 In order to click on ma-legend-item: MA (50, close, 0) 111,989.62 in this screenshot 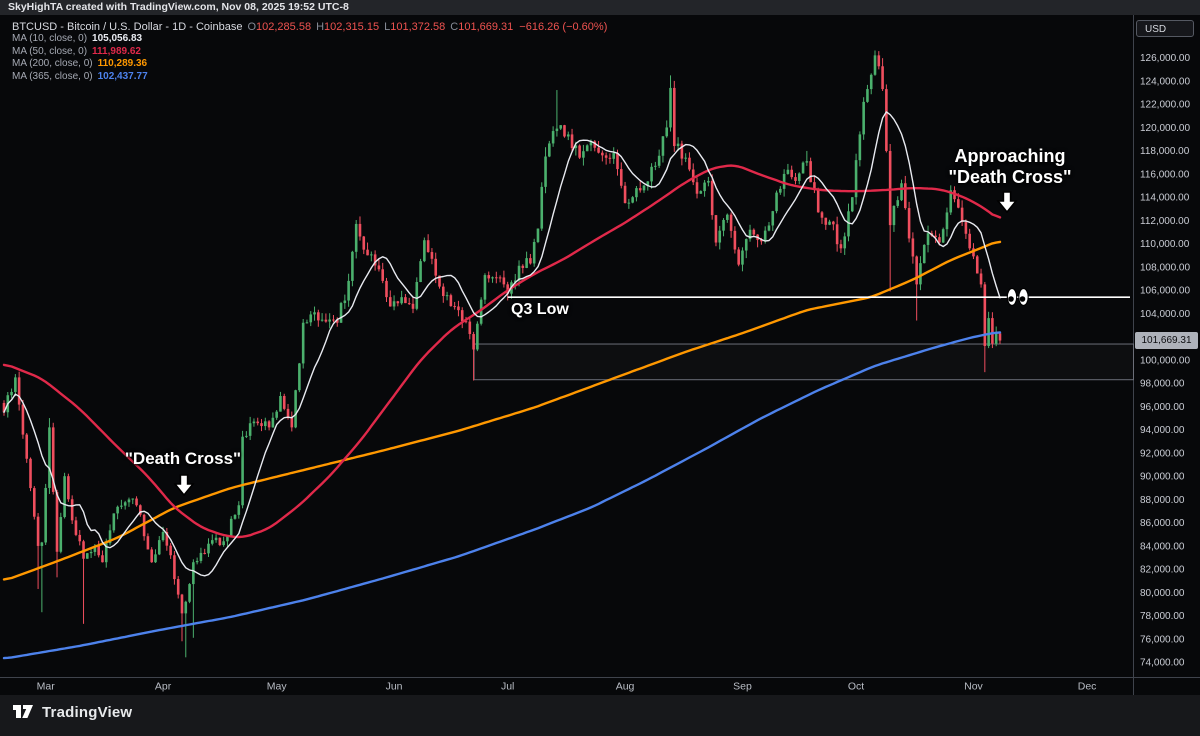, I will do `click(309, 52)`.